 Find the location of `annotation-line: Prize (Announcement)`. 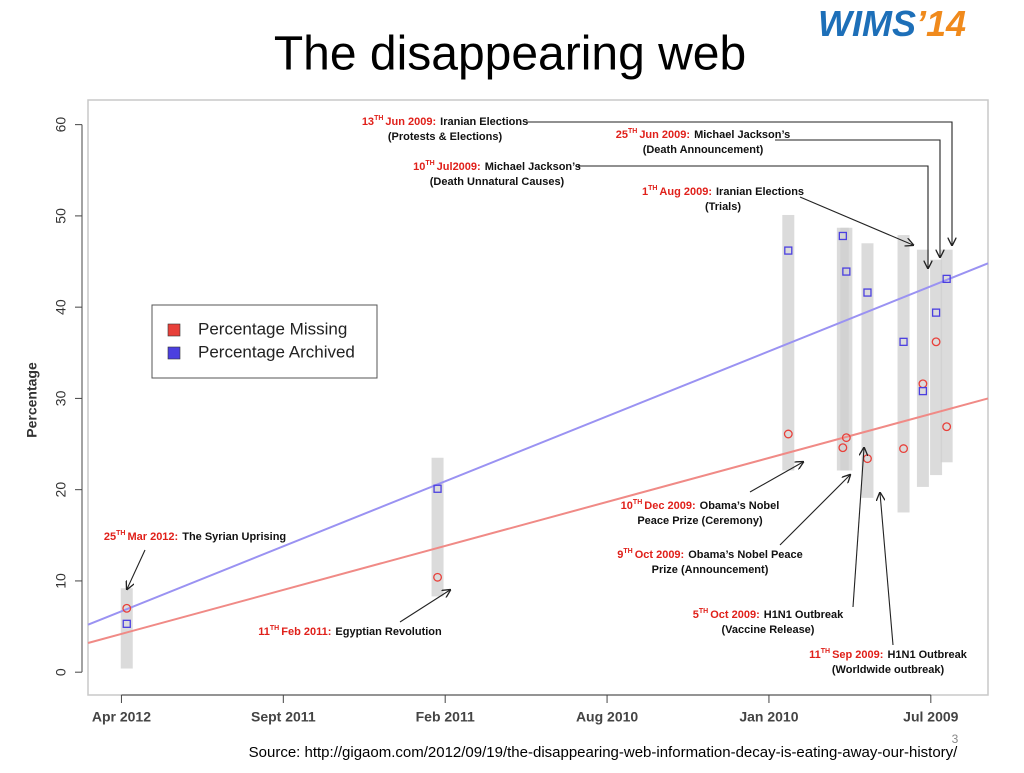

annotation-line: Prize (Announcement) is located at coordinates (710, 570).